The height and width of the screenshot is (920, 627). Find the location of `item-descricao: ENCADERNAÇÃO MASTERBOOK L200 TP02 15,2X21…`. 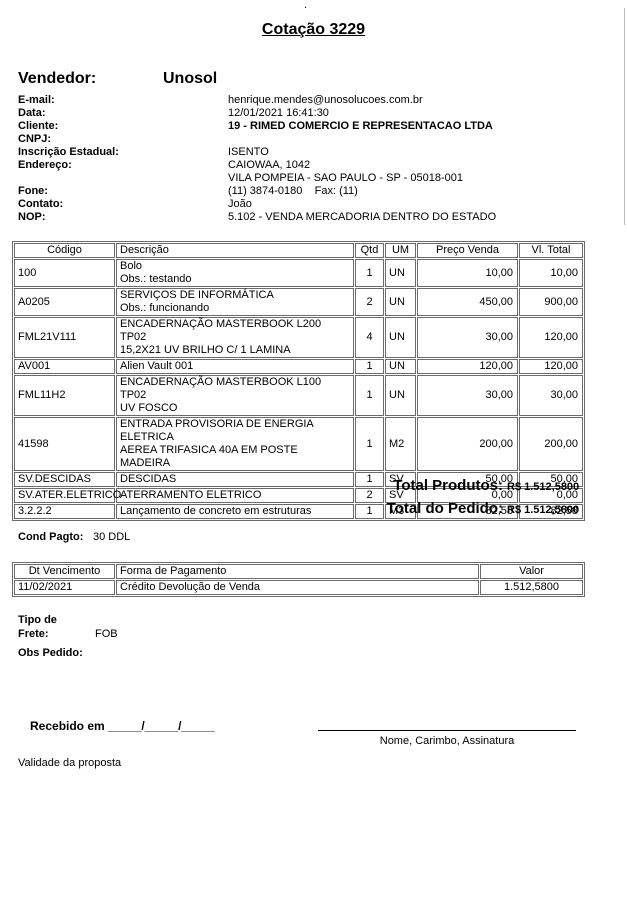

item-descricao: ENCADERNAÇÃO MASTERBOOK L200 TP02 15,2X21… is located at coordinates (235, 337).